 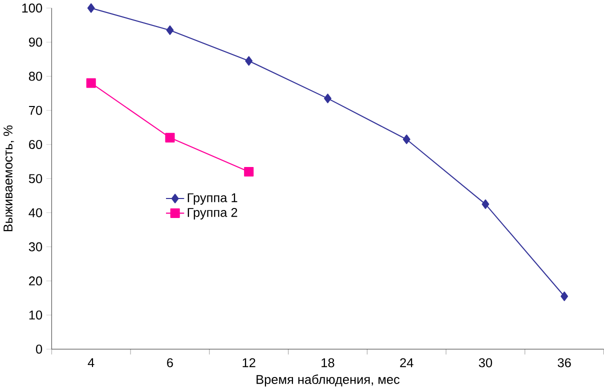 I want to click on x-tick-label: 12, so click(x=249, y=363).